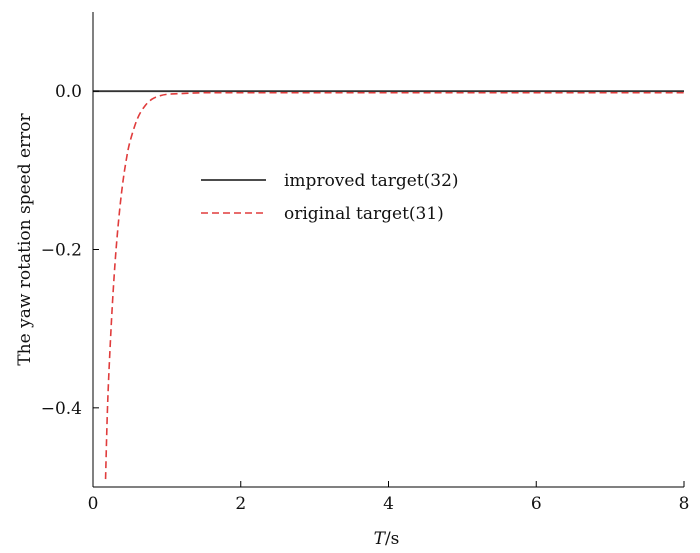  What do you see at coordinates (240, 504) in the screenshot?
I see `x-tick-label: 2` at bounding box center [240, 504].